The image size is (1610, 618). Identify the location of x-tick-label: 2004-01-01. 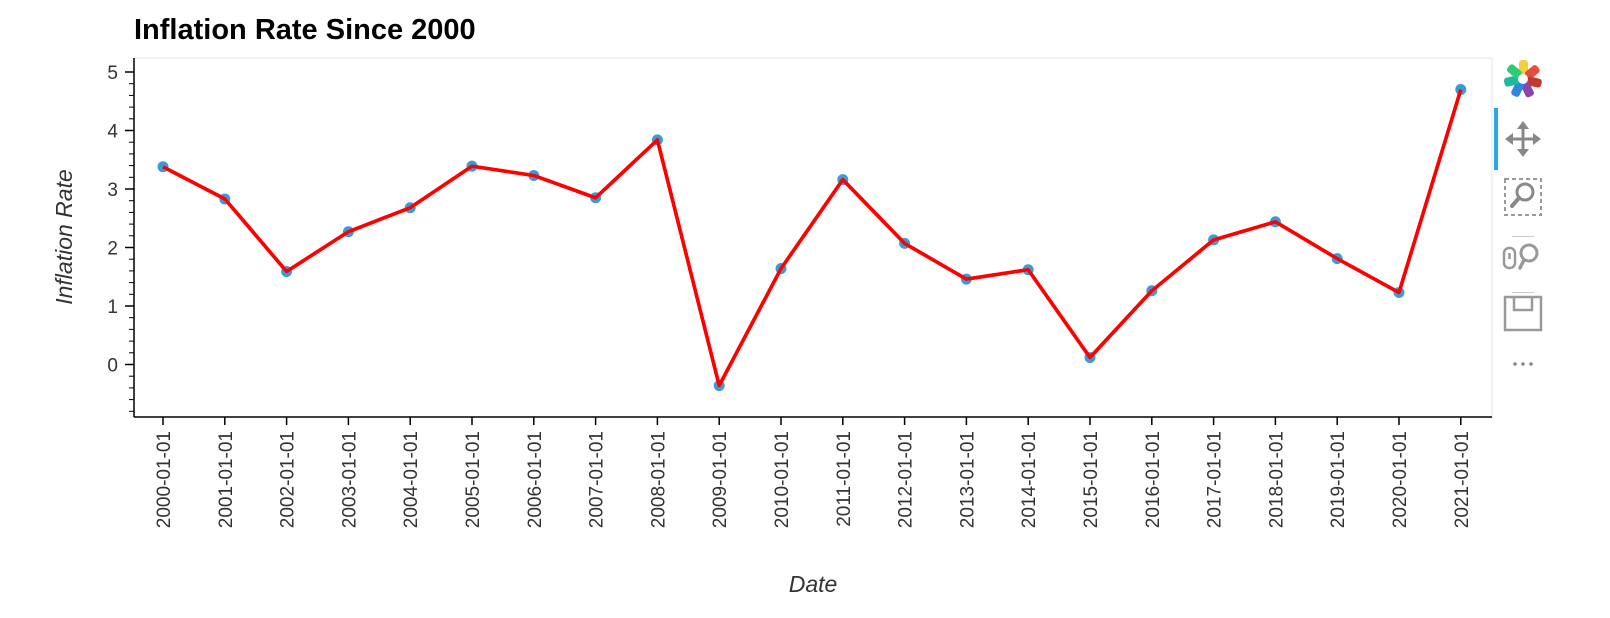
(411, 479).